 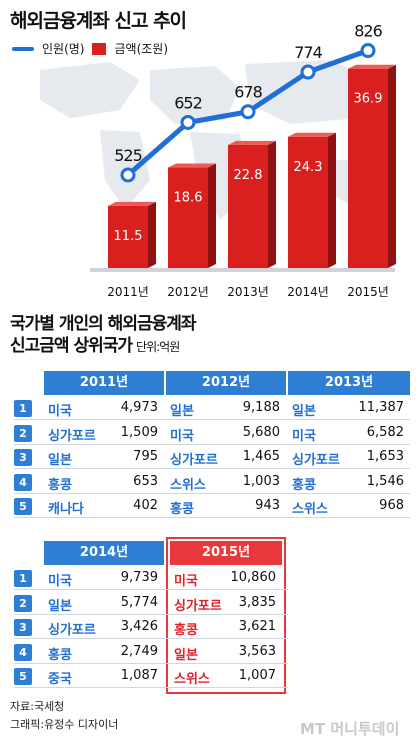 I want to click on legend-bar-swatch, so click(x=99, y=48).